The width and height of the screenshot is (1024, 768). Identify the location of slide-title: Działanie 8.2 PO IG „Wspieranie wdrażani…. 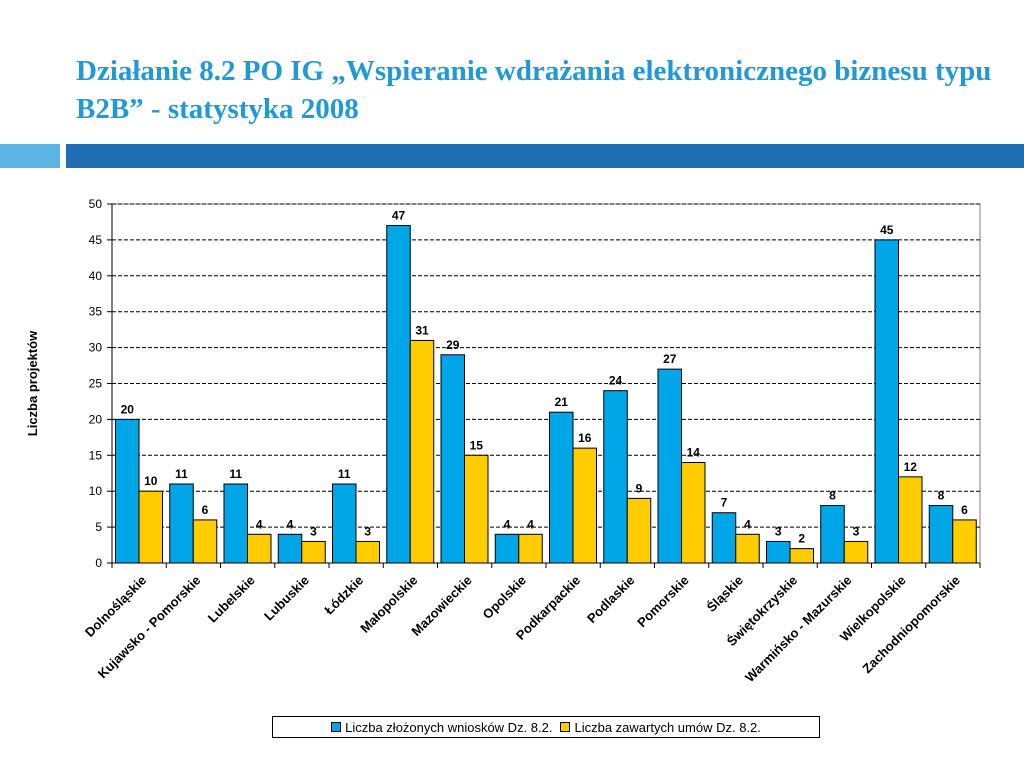
(534, 90).